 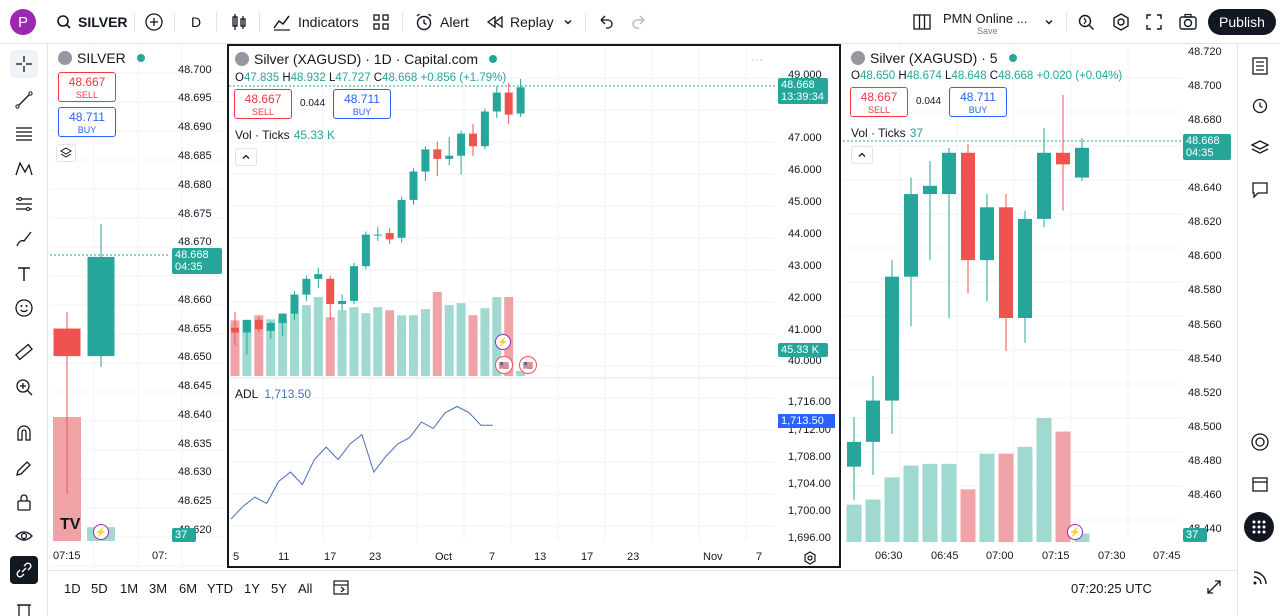 I want to click on range-button-ytd: YTD, so click(x=220, y=588).